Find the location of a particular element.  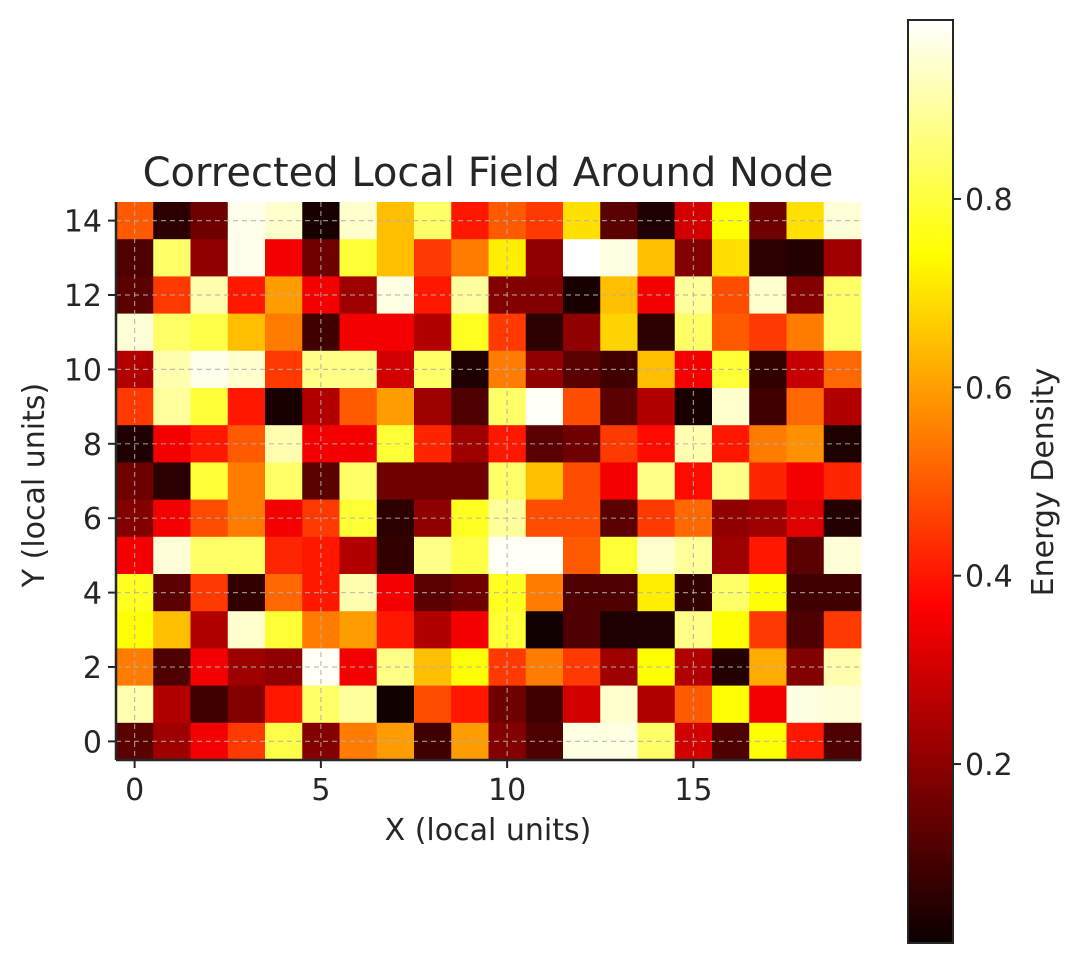

y-axis-label: Y (local units) is located at coordinates (34, 485).